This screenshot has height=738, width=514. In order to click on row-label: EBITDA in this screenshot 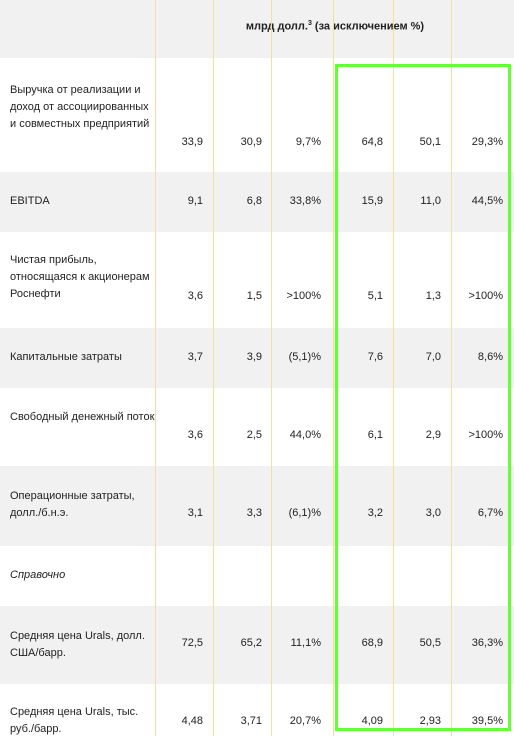, I will do `click(30, 201)`.